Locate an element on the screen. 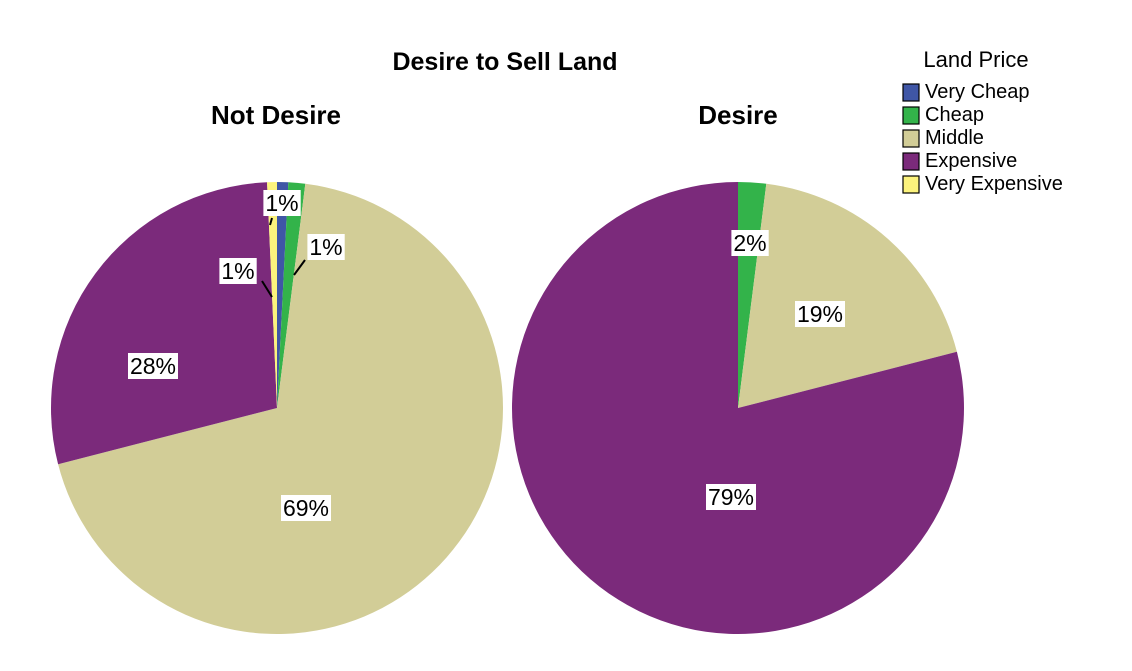  legend-label-very-cheap: Very Cheap is located at coordinates (977, 92).